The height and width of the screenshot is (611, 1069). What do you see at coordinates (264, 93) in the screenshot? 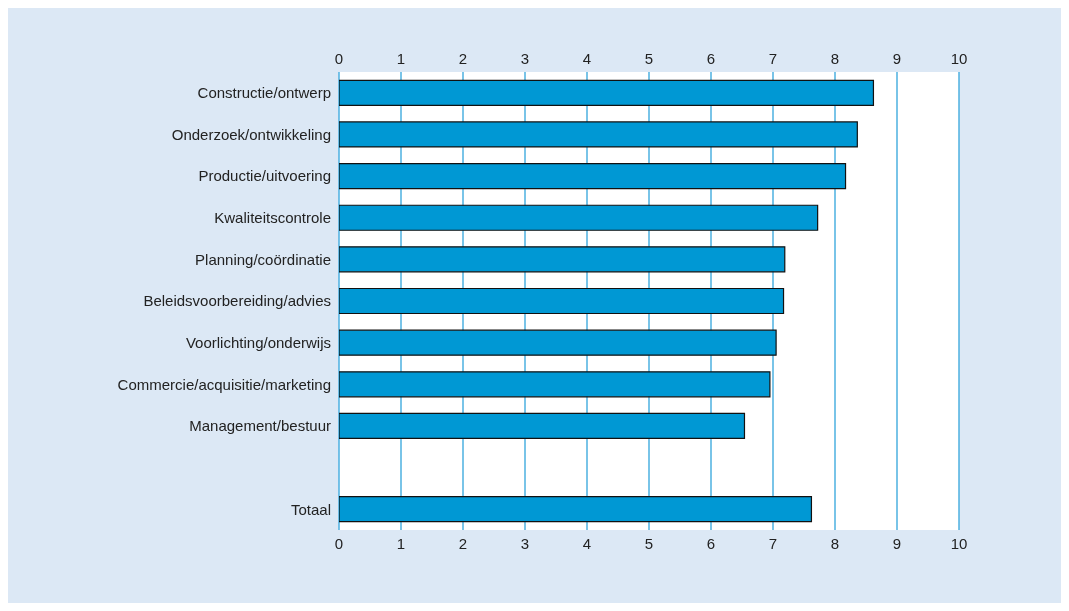
I see `y-tick-label: Constructie/ontwerp` at bounding box center [264, 93].